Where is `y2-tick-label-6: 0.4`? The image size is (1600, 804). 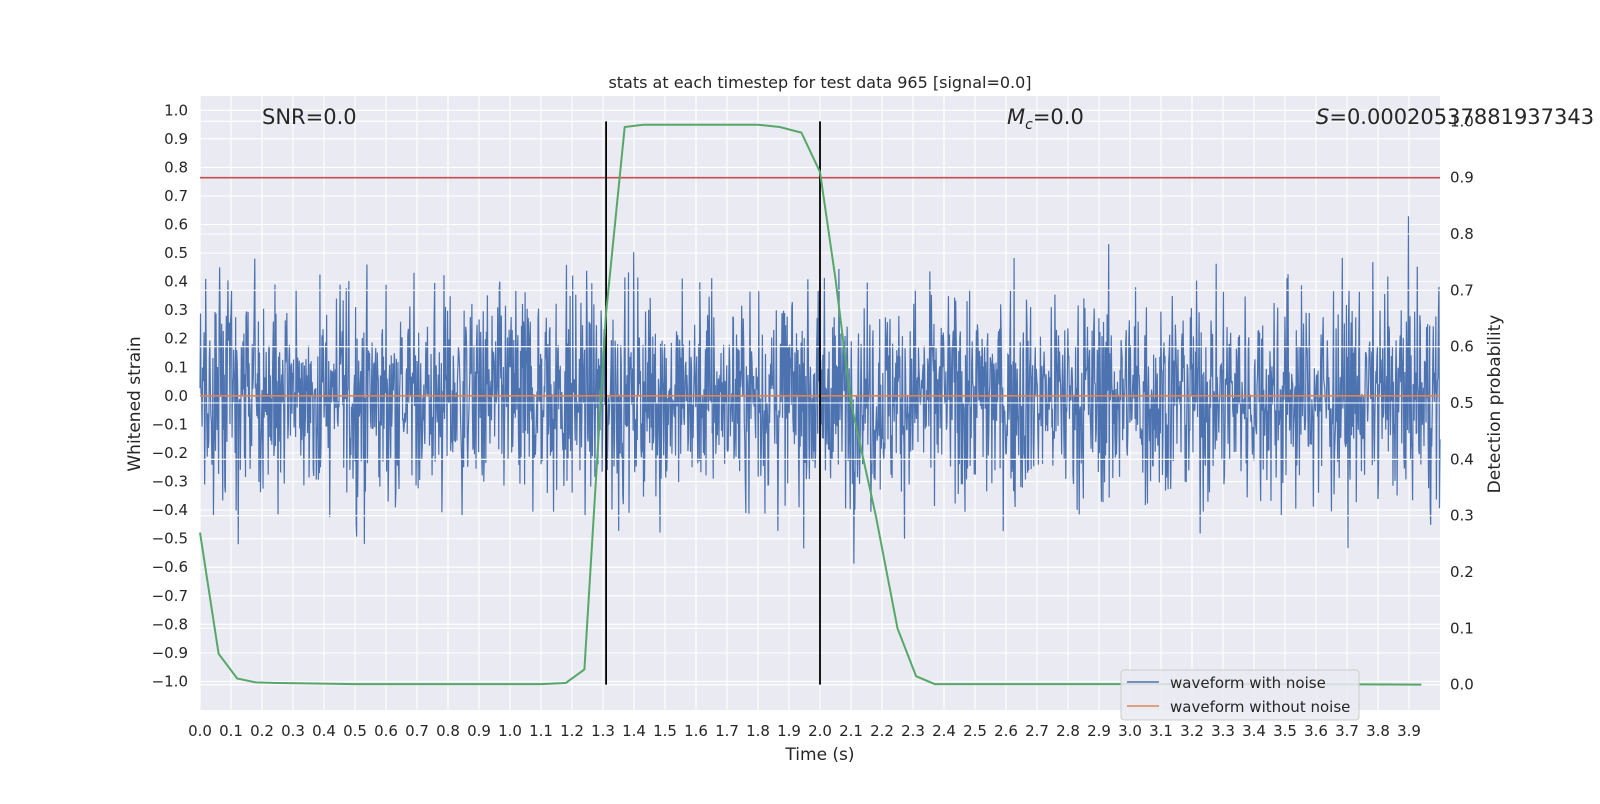
y2-tick-label-6: 0.4 is located at coordinates (1462, 459).